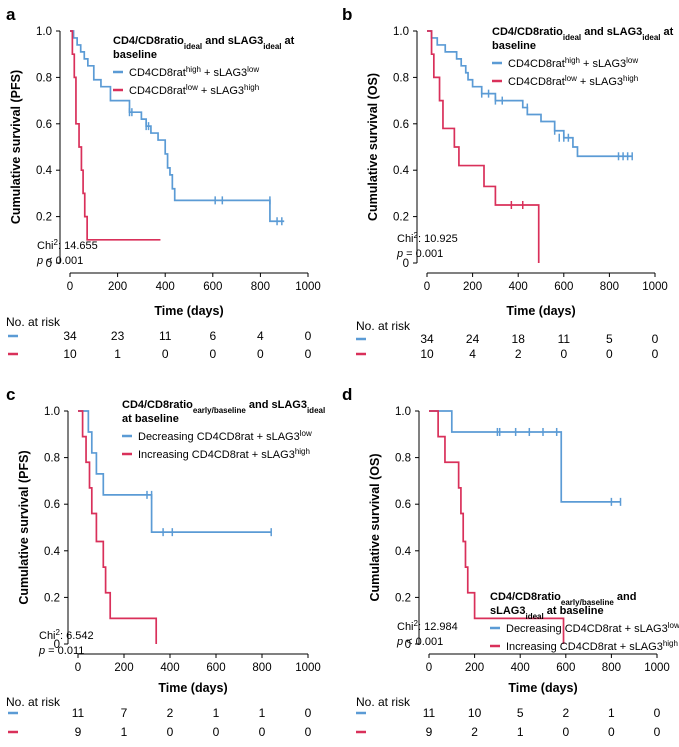 The image size is (679, 747). What do you see at coordinates (212, 336) in the screenshot?
I see `risk-count: 6` at bounding box center [212, 336].